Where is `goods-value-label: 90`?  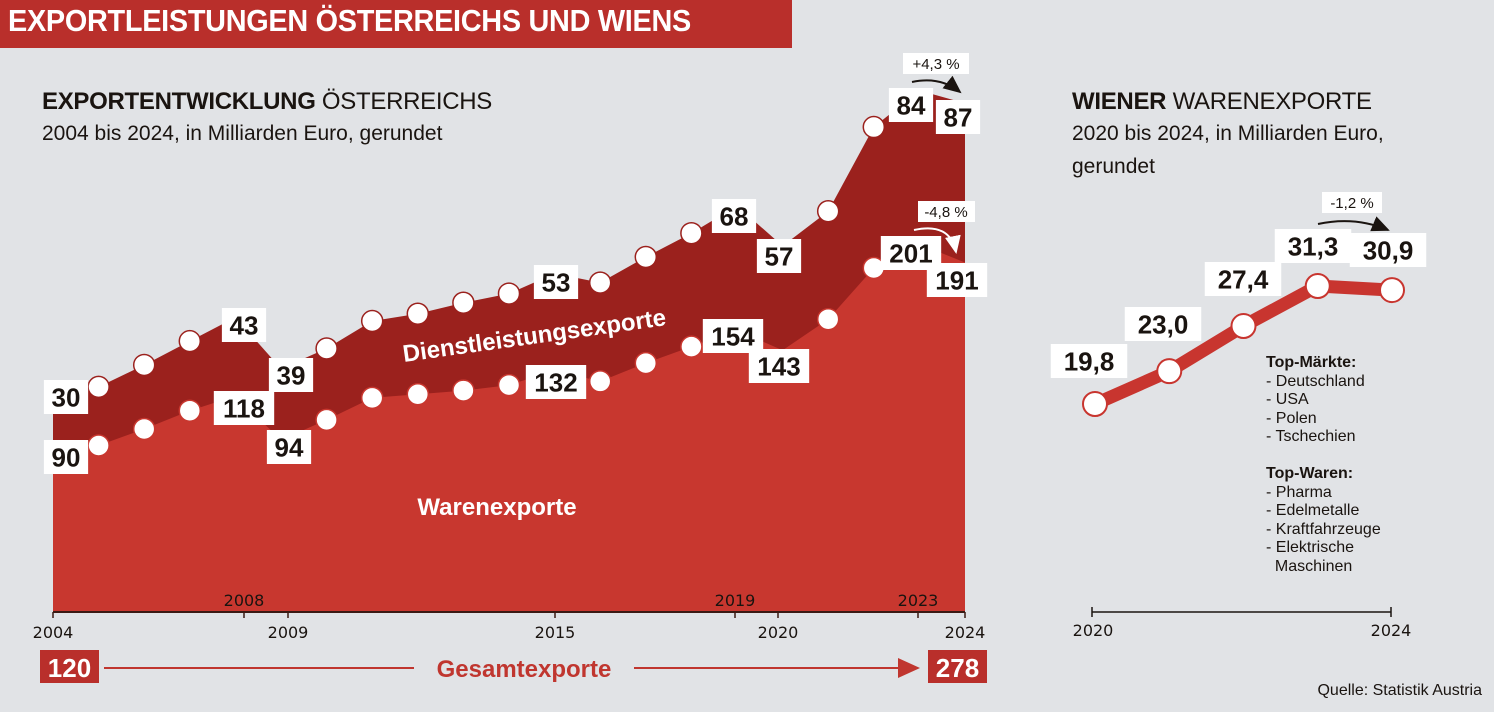
goods-value-label: 90 is located at coordinates (66, 457).